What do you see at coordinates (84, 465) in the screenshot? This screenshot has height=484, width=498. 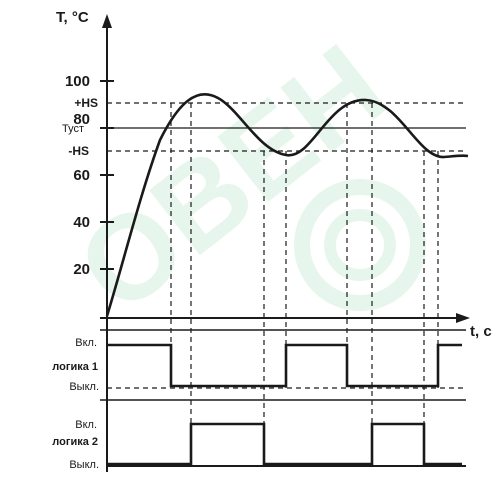 I see `logic2-off-label: Выкл.` at bounding box center [84, 465].